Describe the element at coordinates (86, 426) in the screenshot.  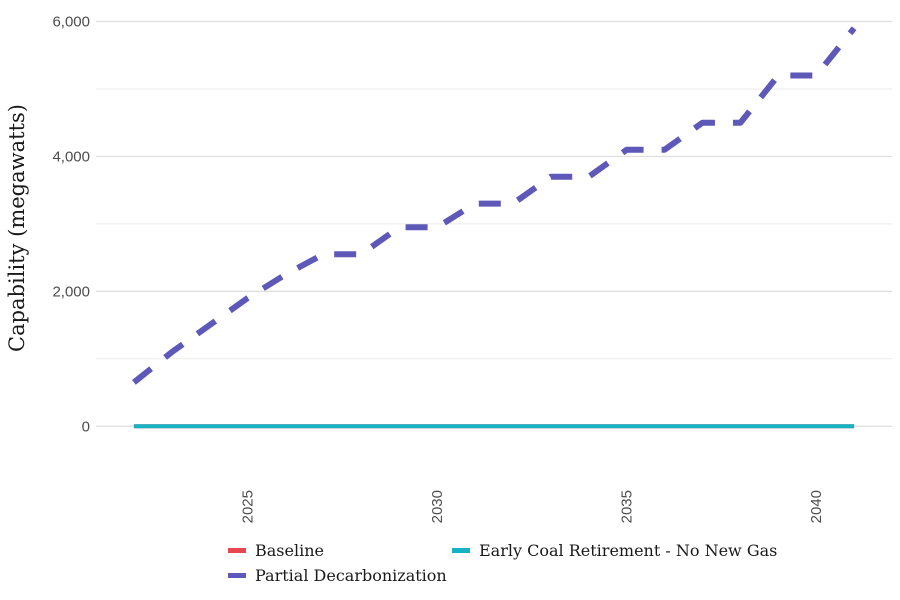
I see `y-tick-label: 0` at that location.